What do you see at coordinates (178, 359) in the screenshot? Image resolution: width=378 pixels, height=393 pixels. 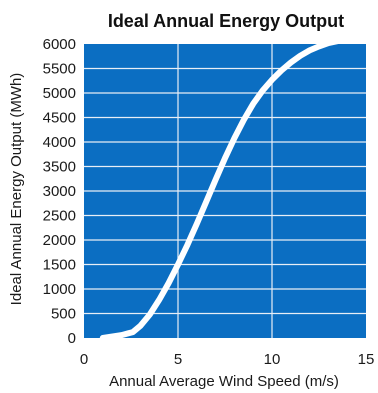 I see `x-tick-label: 5` at bounding box center [178, 359].